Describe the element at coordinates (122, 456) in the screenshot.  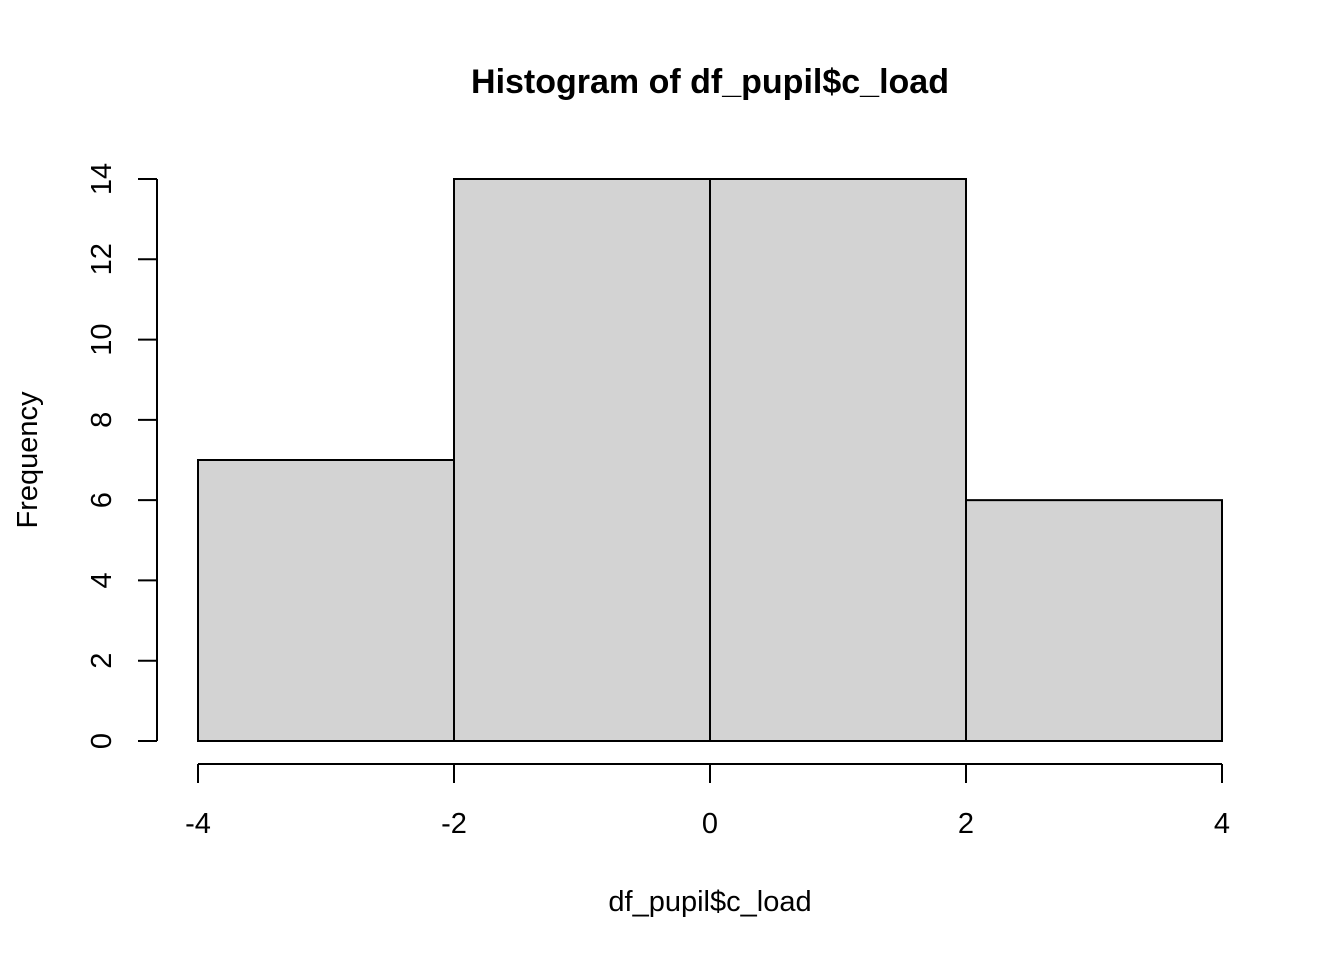
I see `y-axis: 0 2 4 6 8 10 12 14` at that location.